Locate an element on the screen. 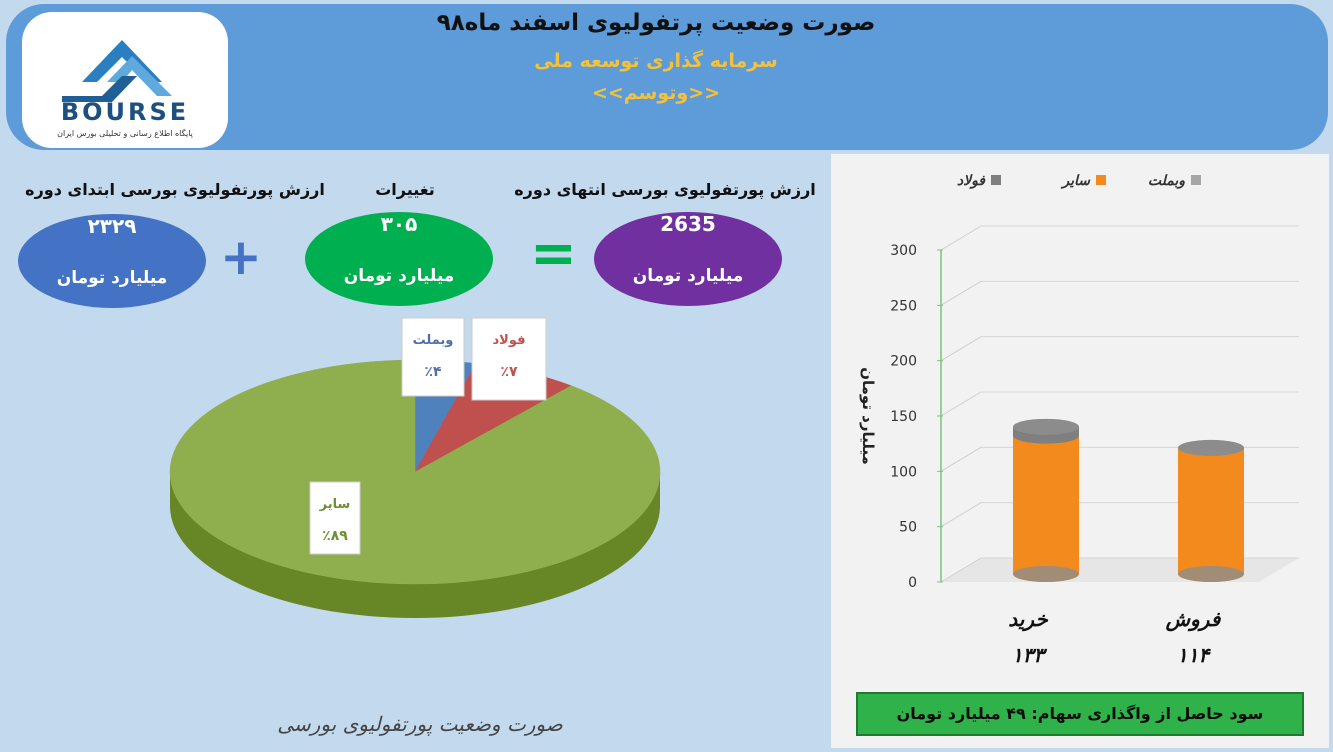 The width and height of the screenshot is (1333, 752). change-value-ellipse: ۳۰۵ میلیارد تومان is located at coordinates (399, 259).